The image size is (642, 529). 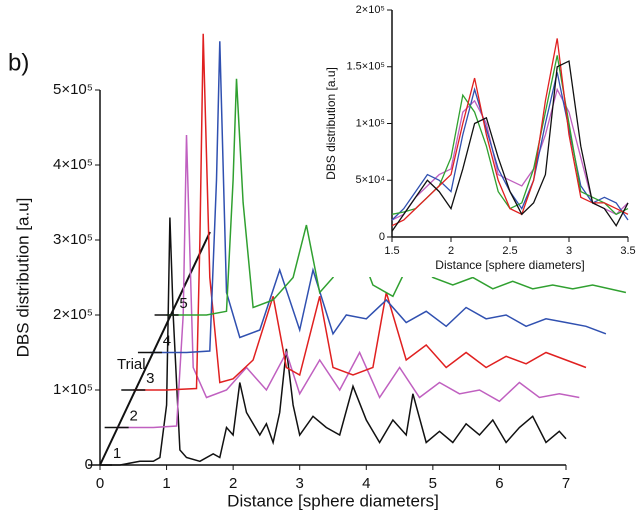 I want to click on trial-label: 5, so click(x=183, y=303).